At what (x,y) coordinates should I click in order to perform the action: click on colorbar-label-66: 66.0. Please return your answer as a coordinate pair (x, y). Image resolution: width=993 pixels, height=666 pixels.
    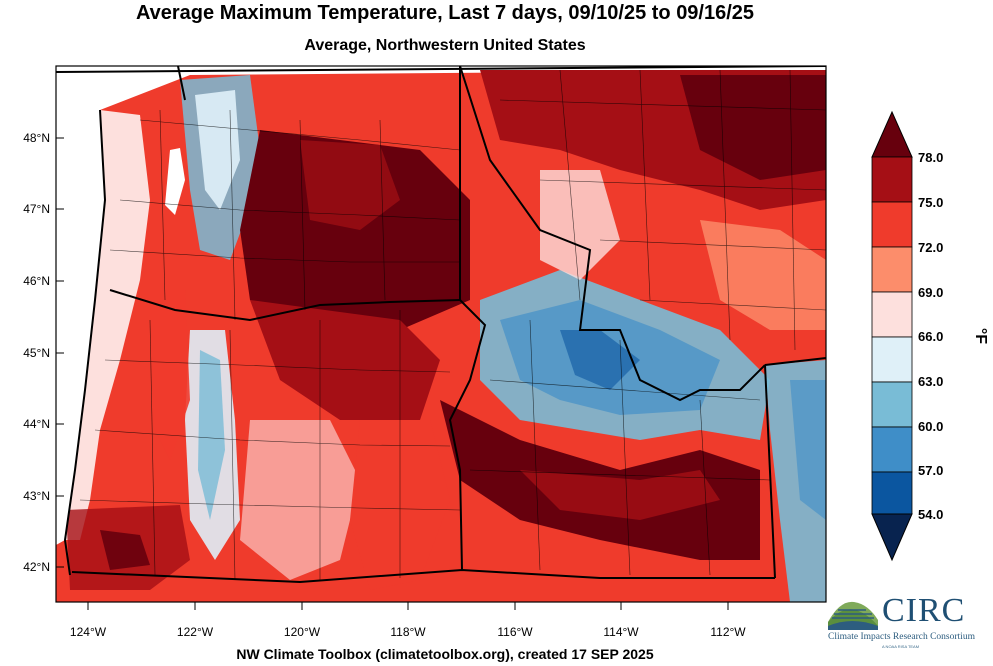
    Looking at the image, I should click on (930, 336).